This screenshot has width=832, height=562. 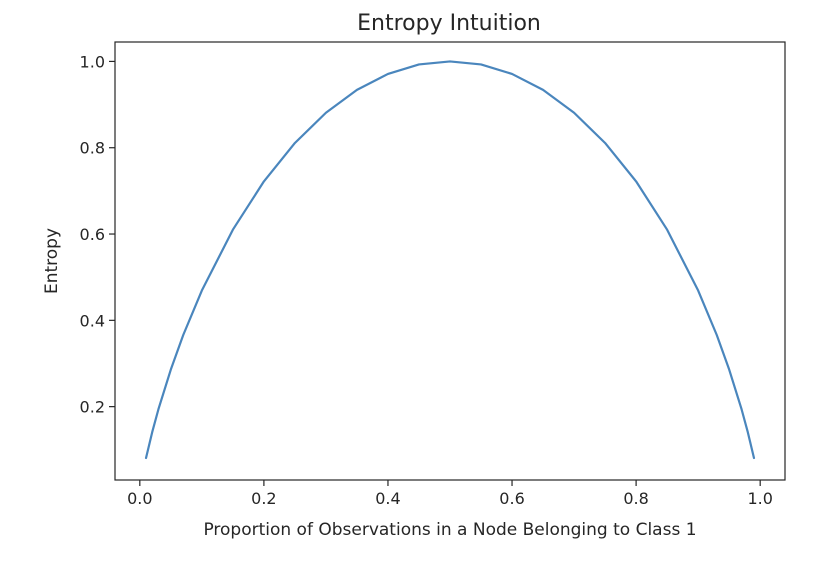 I want to click on x-axis: 0.0 0.2 0.4 0.6 0.8 1.0, so click(x=450, y=494).